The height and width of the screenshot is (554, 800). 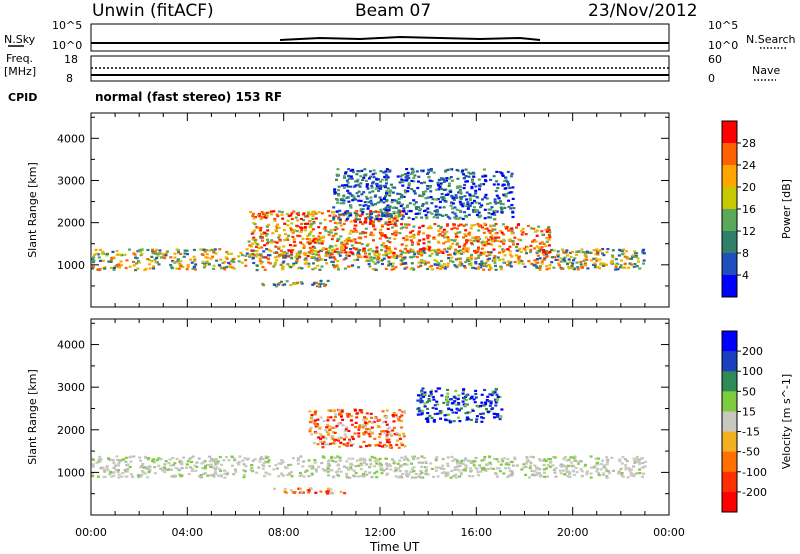 What do you see at coordinates (71, 180) in the screenshot?
I see `y-tick-label: 3000` at bounding box center [71, 180].